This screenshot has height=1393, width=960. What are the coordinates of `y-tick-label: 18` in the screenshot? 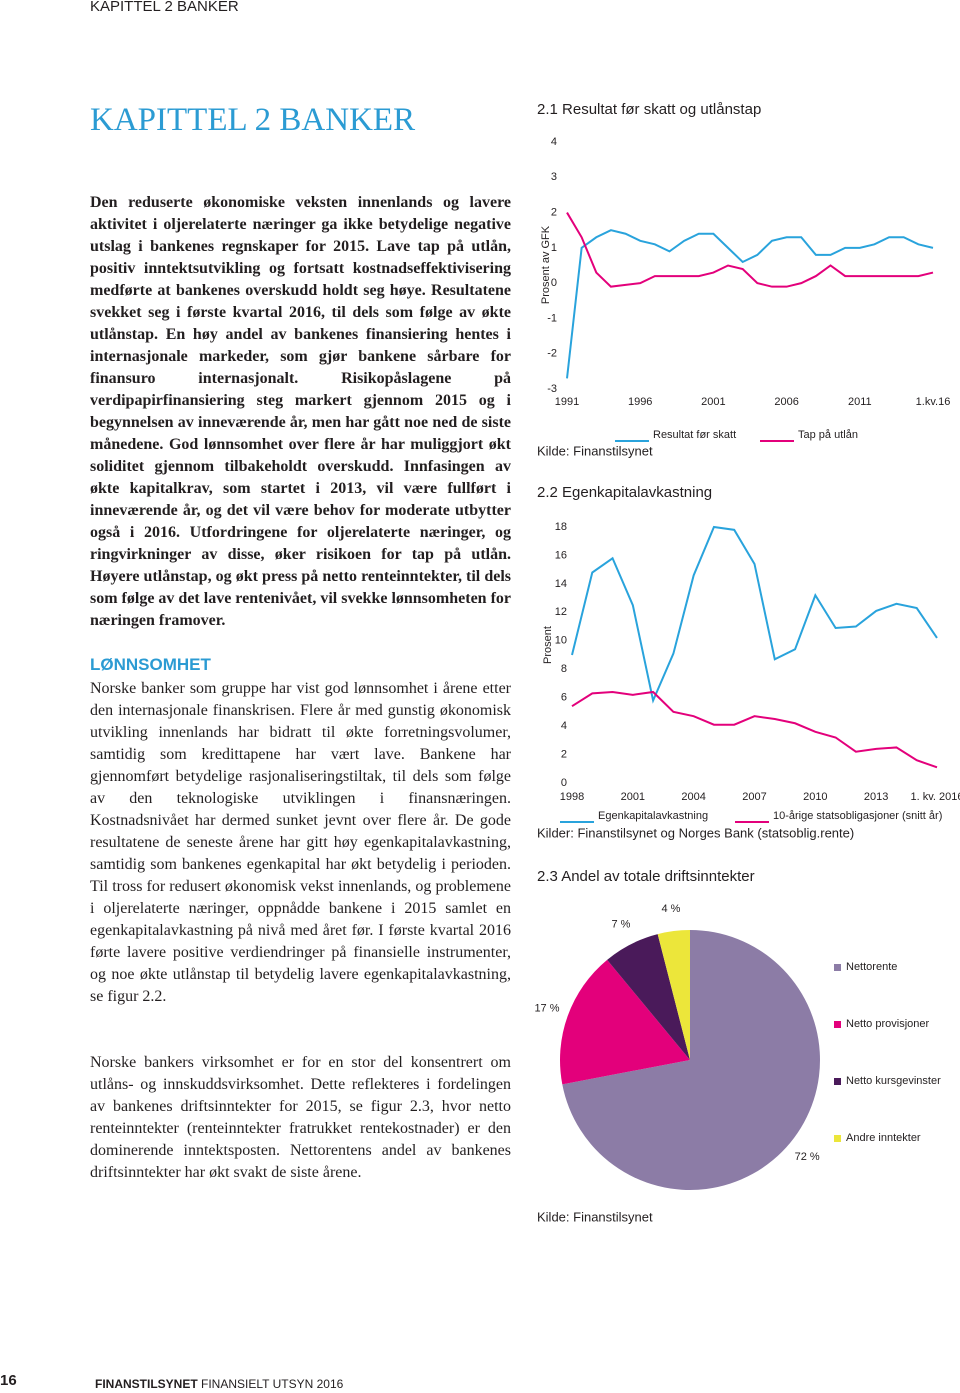 It's located at (561, 527).